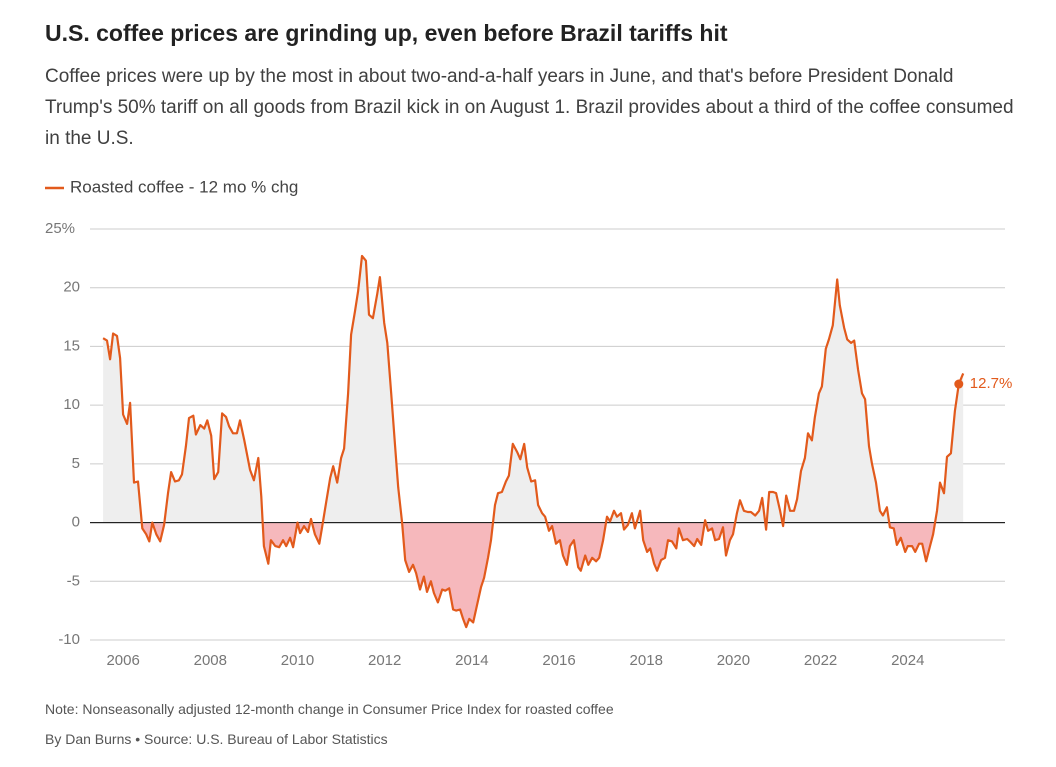  What do you see at coordinates (558, 660) in the screenshot?
I see `x-tick-label: 2016` at bounding box center [558, 660].